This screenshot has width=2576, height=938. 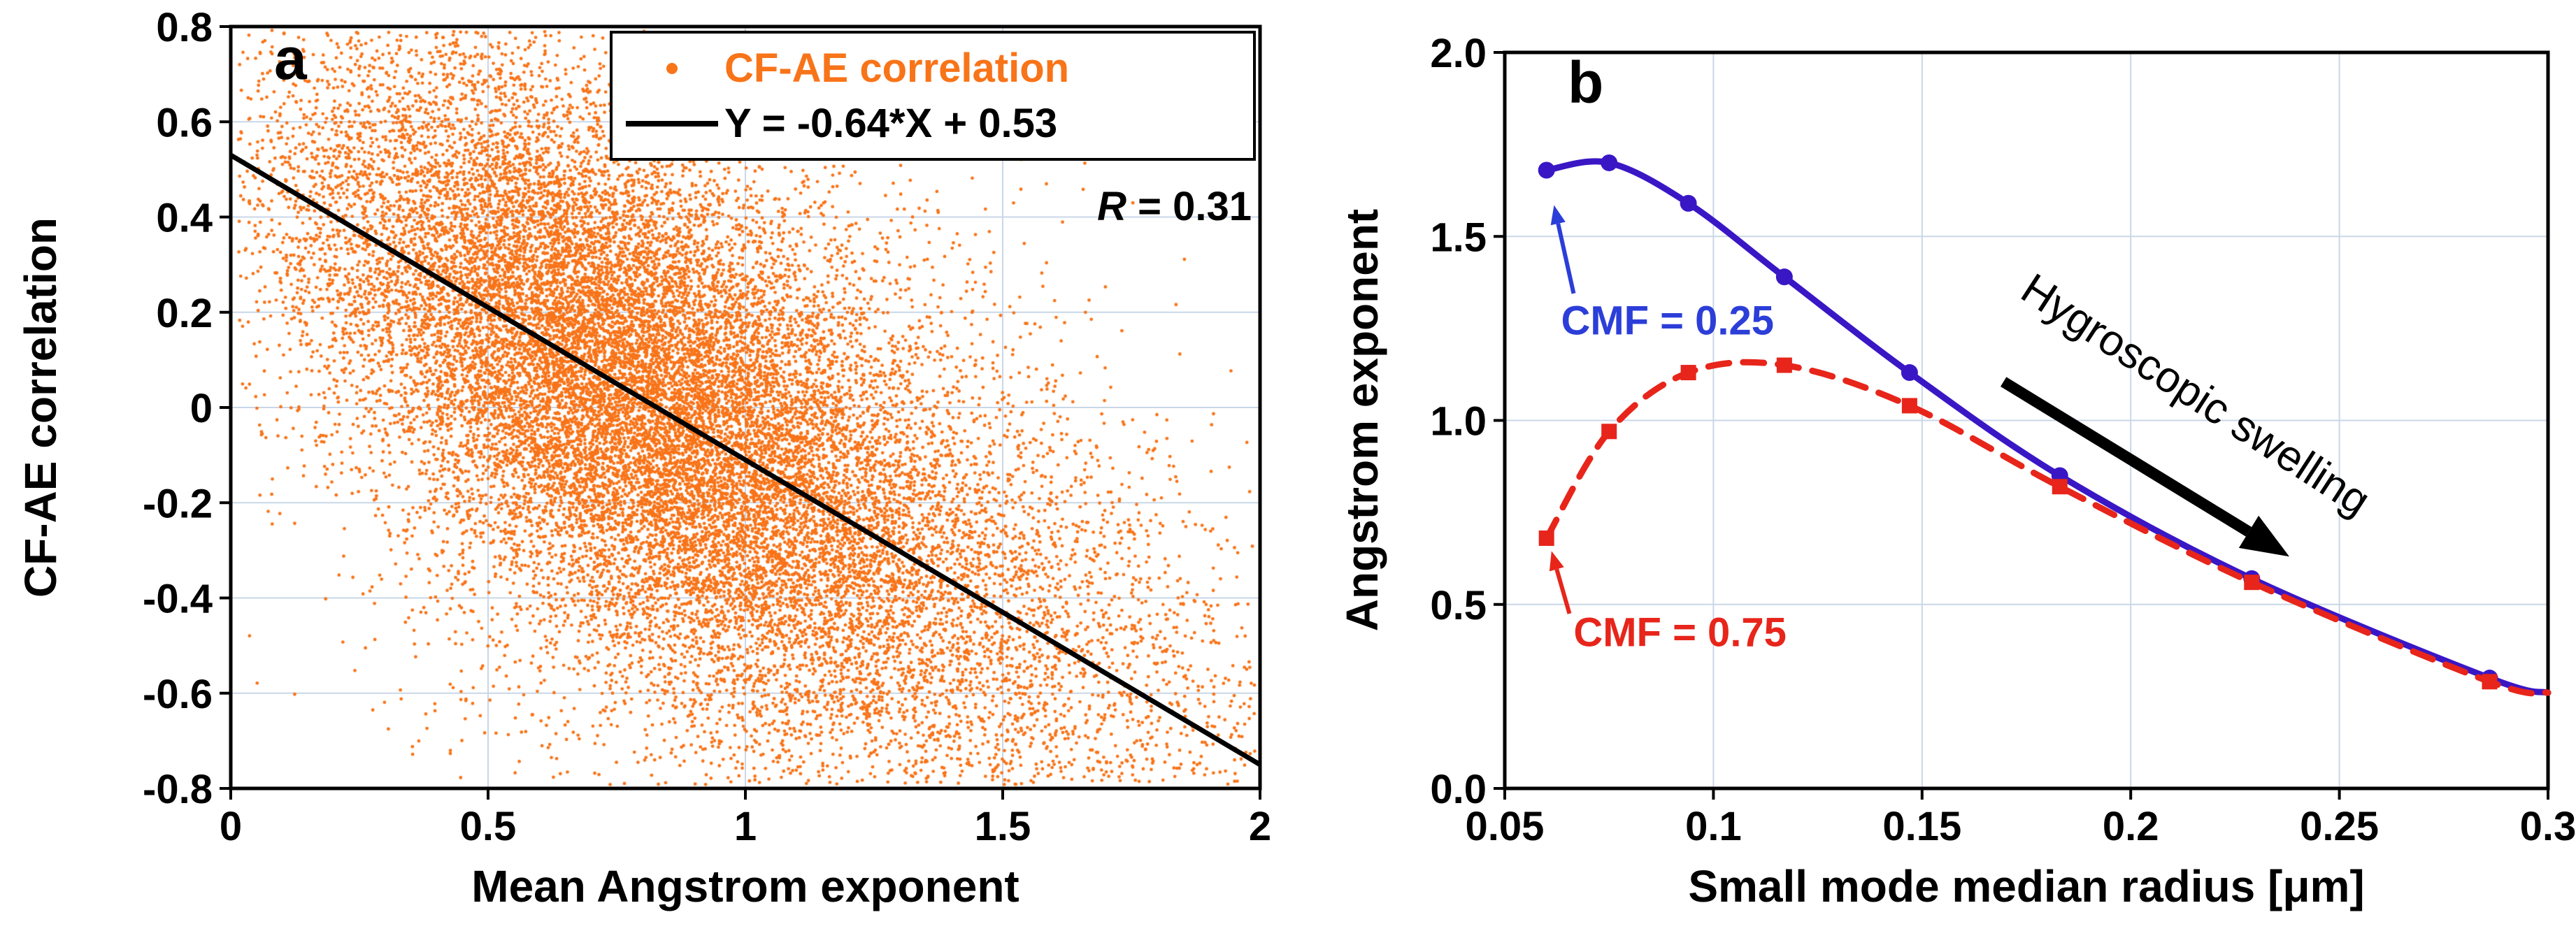 I want to click on panel-a-letter: a, so click(x=290, y=59).